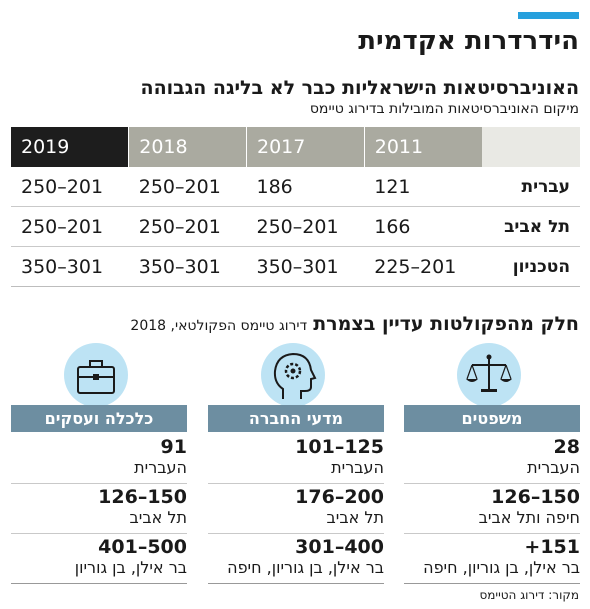 Image resolution: width=590 pixels, height=609 pixels. I want to click on source-note: מקור: דירוג הטיימס, so click(529, 595).